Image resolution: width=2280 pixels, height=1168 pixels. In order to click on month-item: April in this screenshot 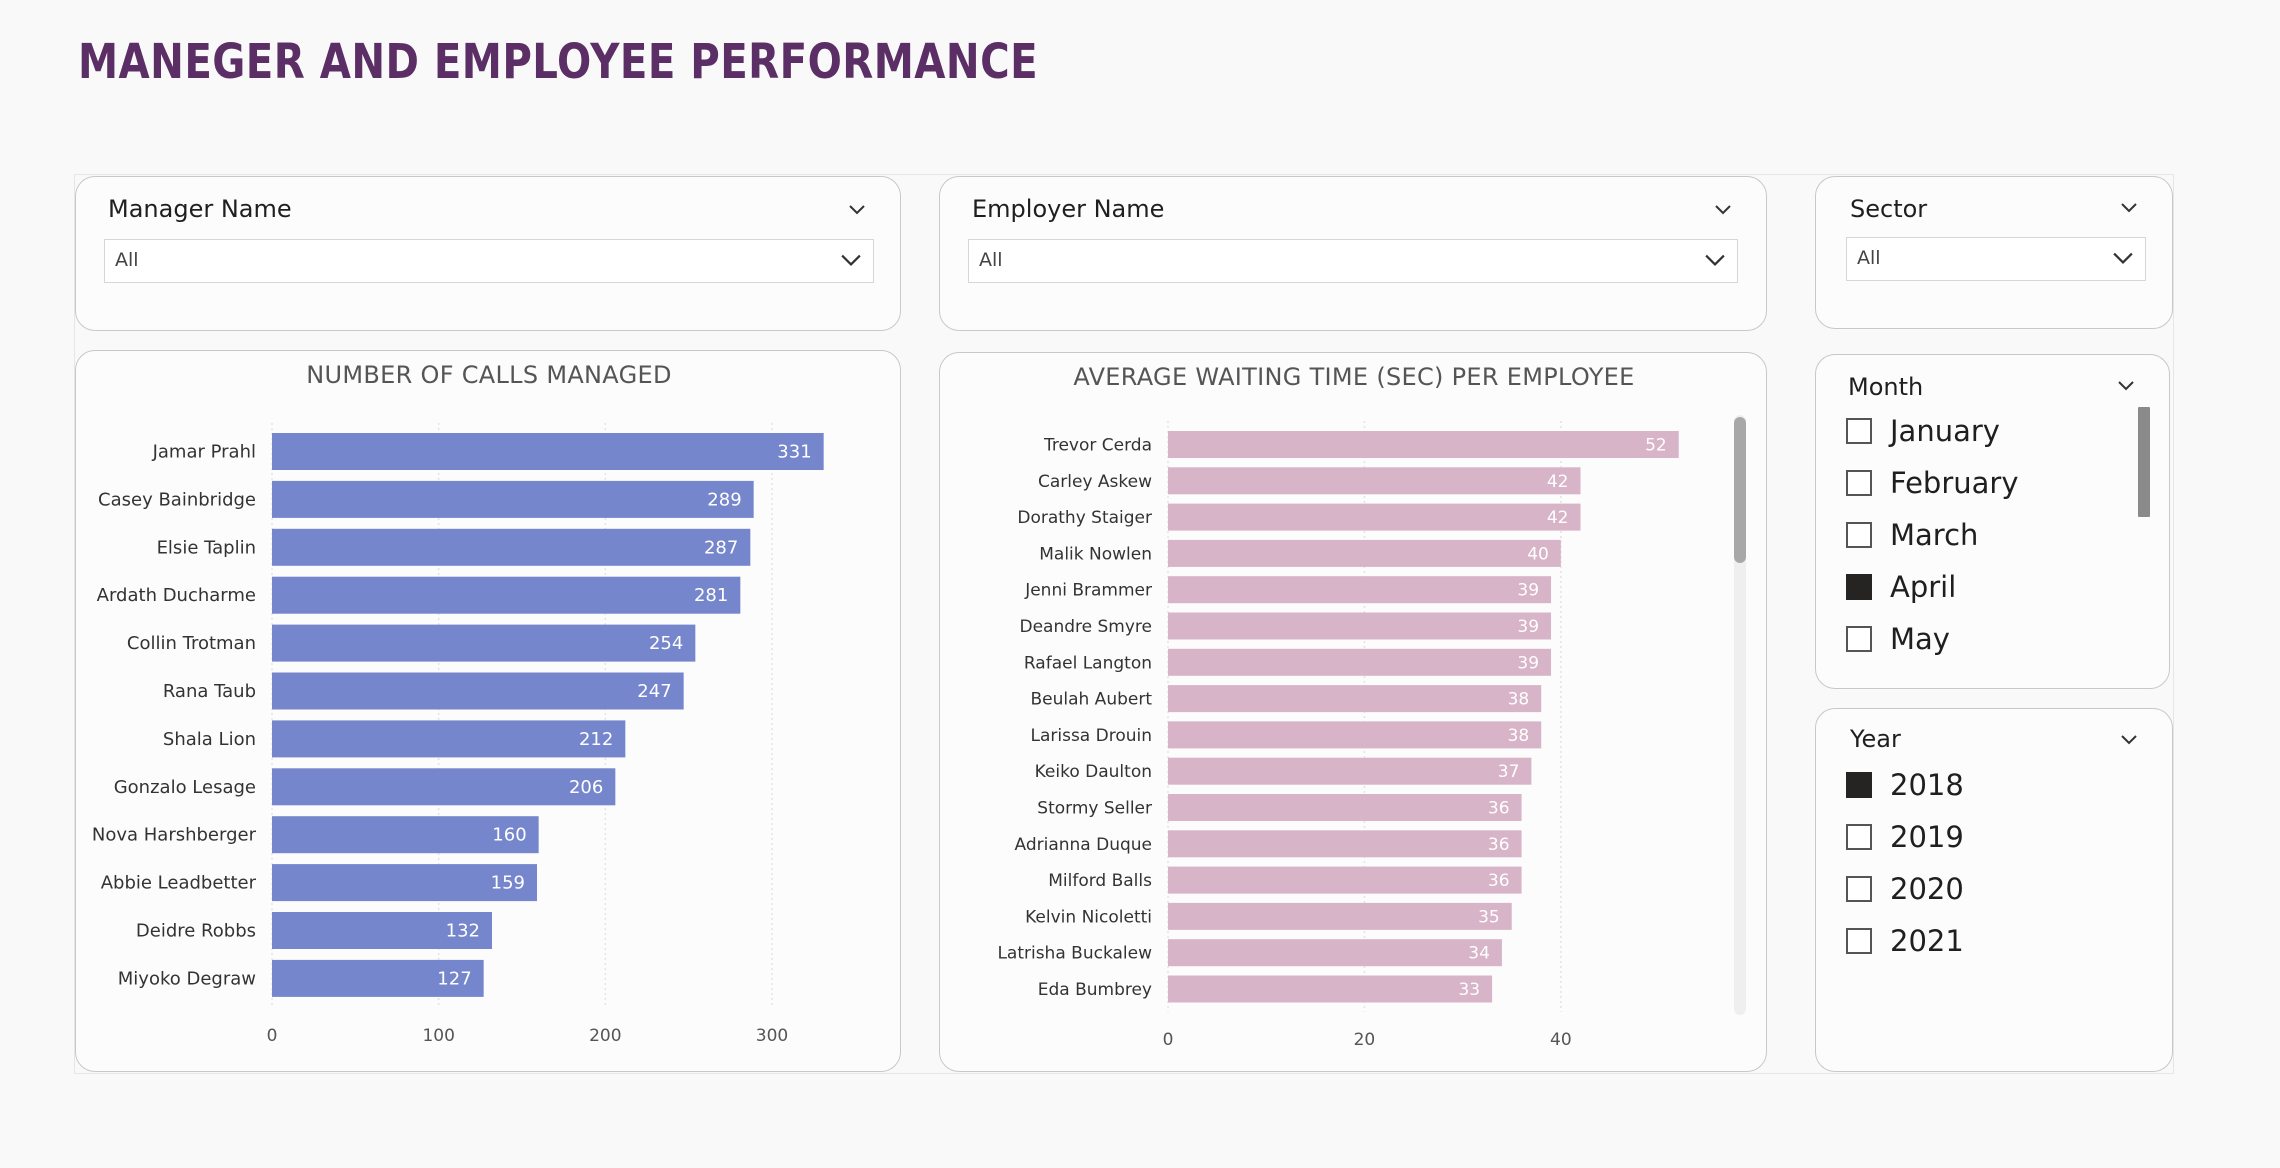, I will do `click(1901, 587)`.